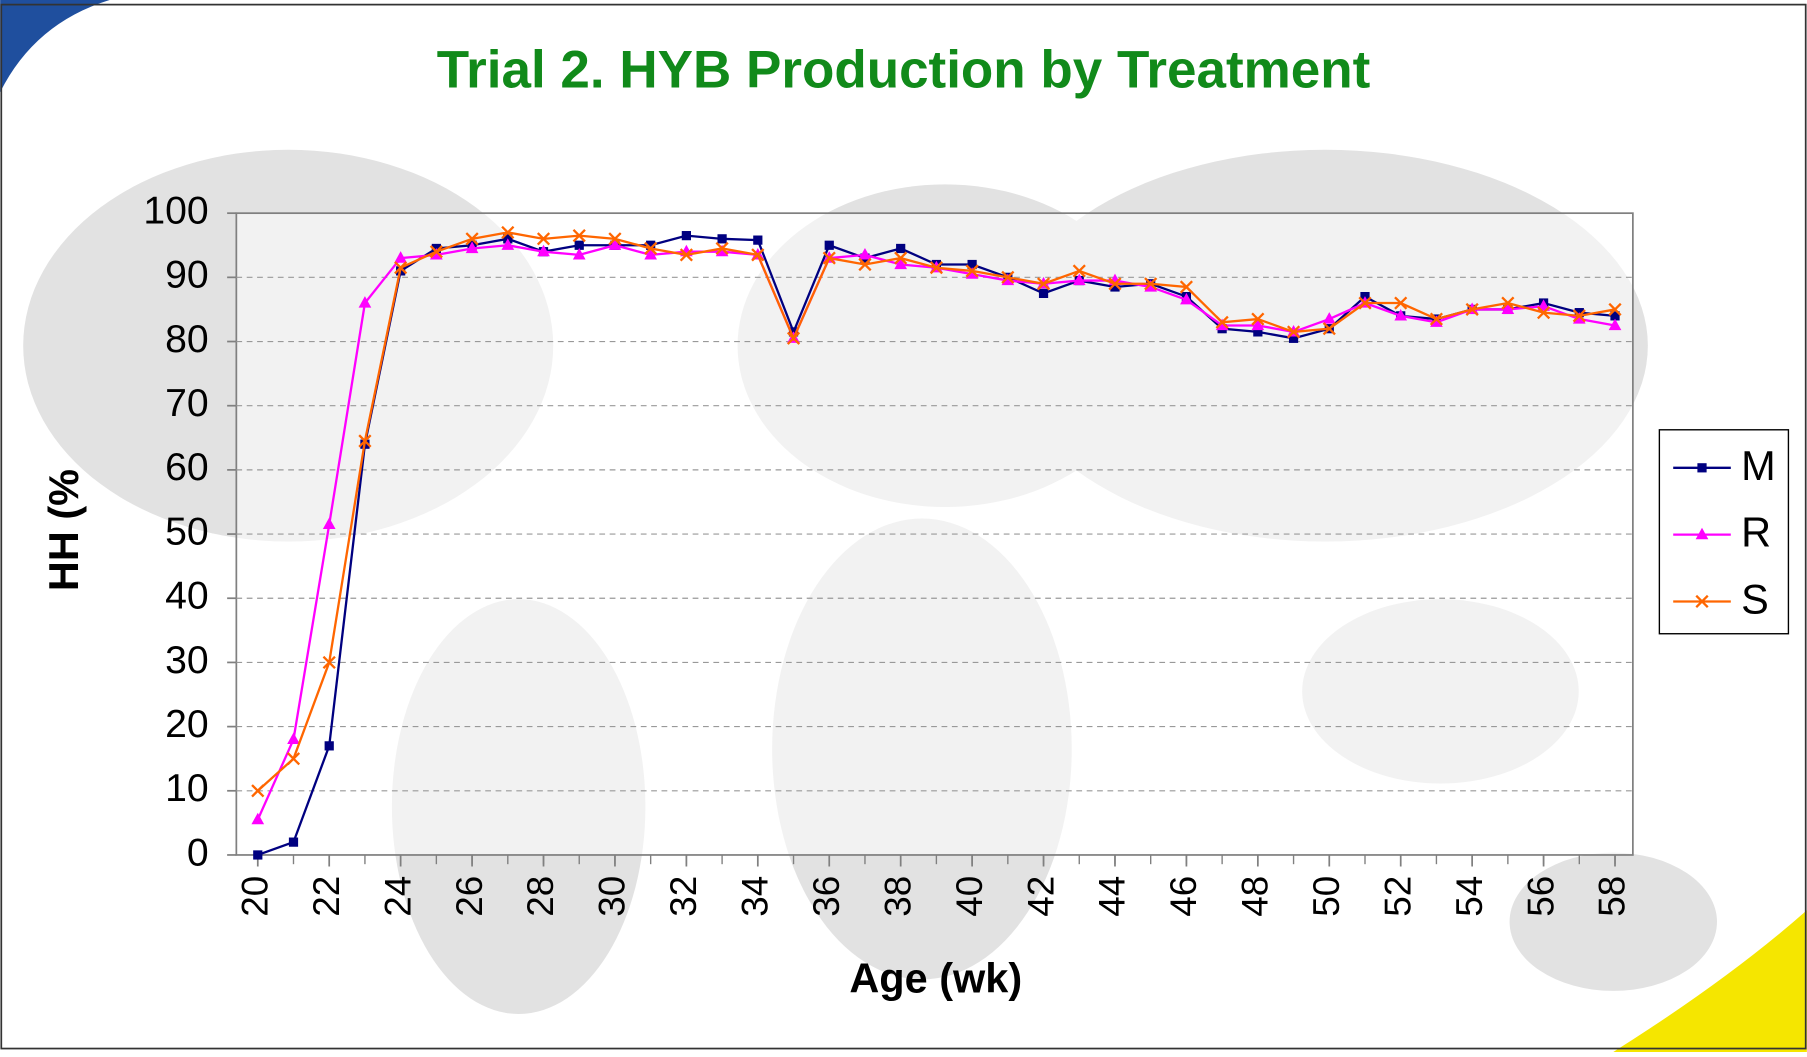  I want to click on x-tick-label: 48, so click(1255, 896).